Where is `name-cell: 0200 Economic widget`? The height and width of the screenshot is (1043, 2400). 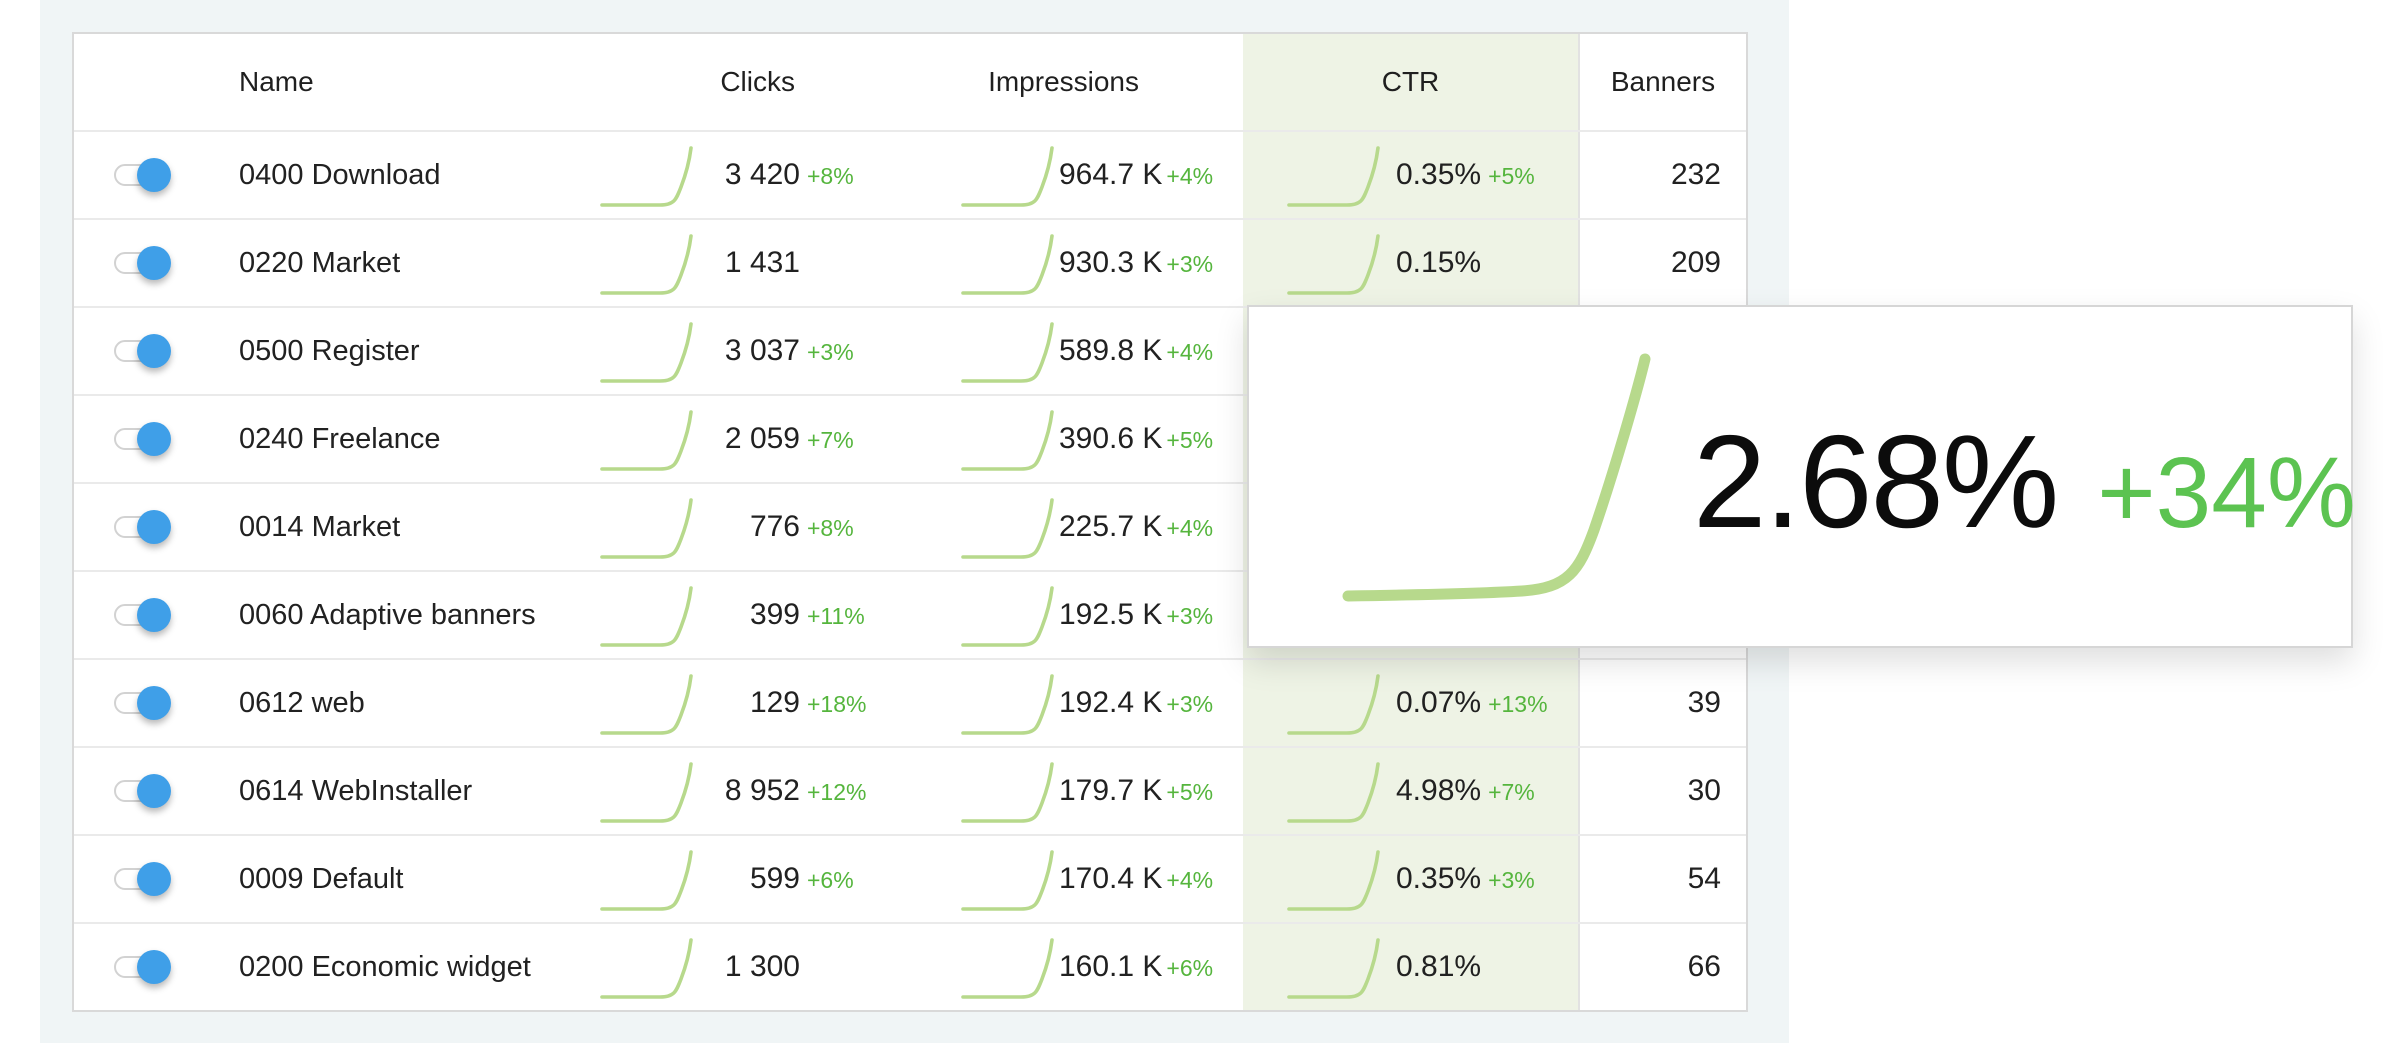
name-cell: 0200 Economic widget is located at coordinates (382, 967).